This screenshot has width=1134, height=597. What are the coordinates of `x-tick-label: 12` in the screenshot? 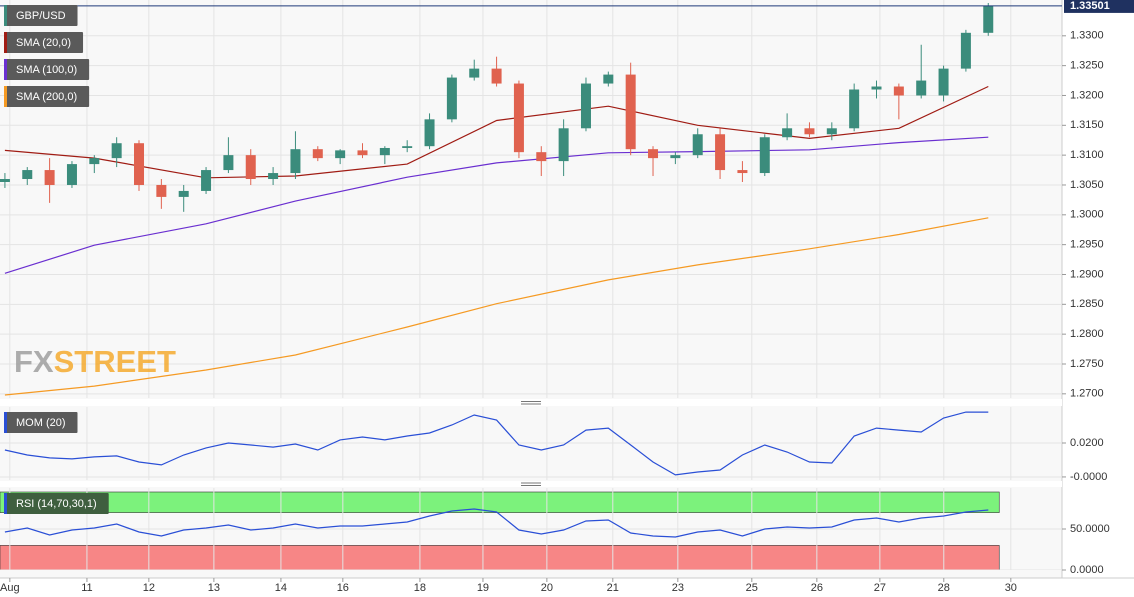 It's located at (149, 588).